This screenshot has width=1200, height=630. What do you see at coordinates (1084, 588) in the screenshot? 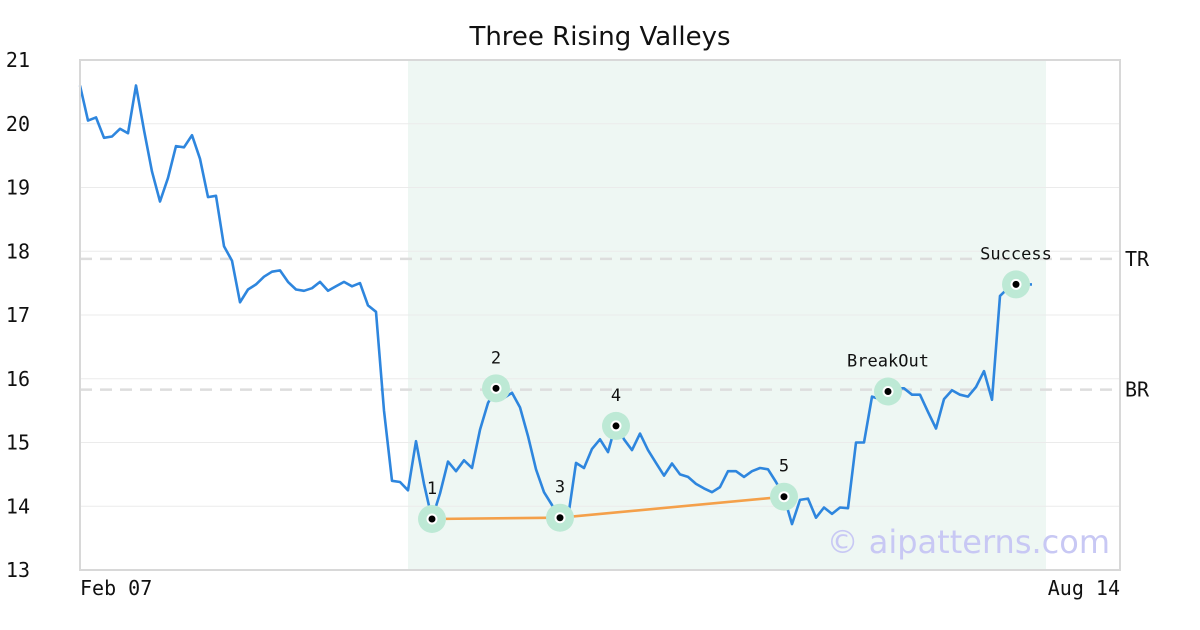
I see `x-tick-label: Aug 14` at bounding box center [1084, 588].